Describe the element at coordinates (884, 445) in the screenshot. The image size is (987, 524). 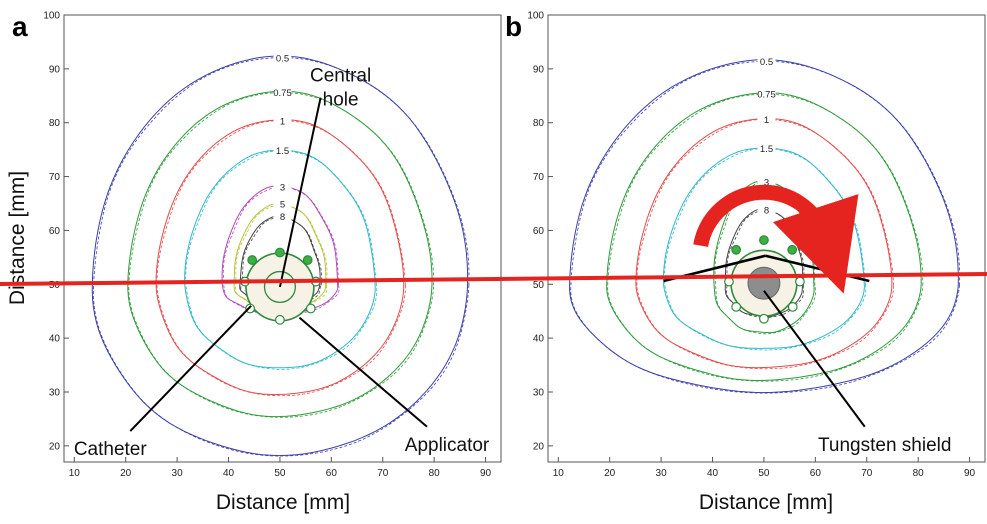
I see `annotation-text: Tungsten shield` at that location.